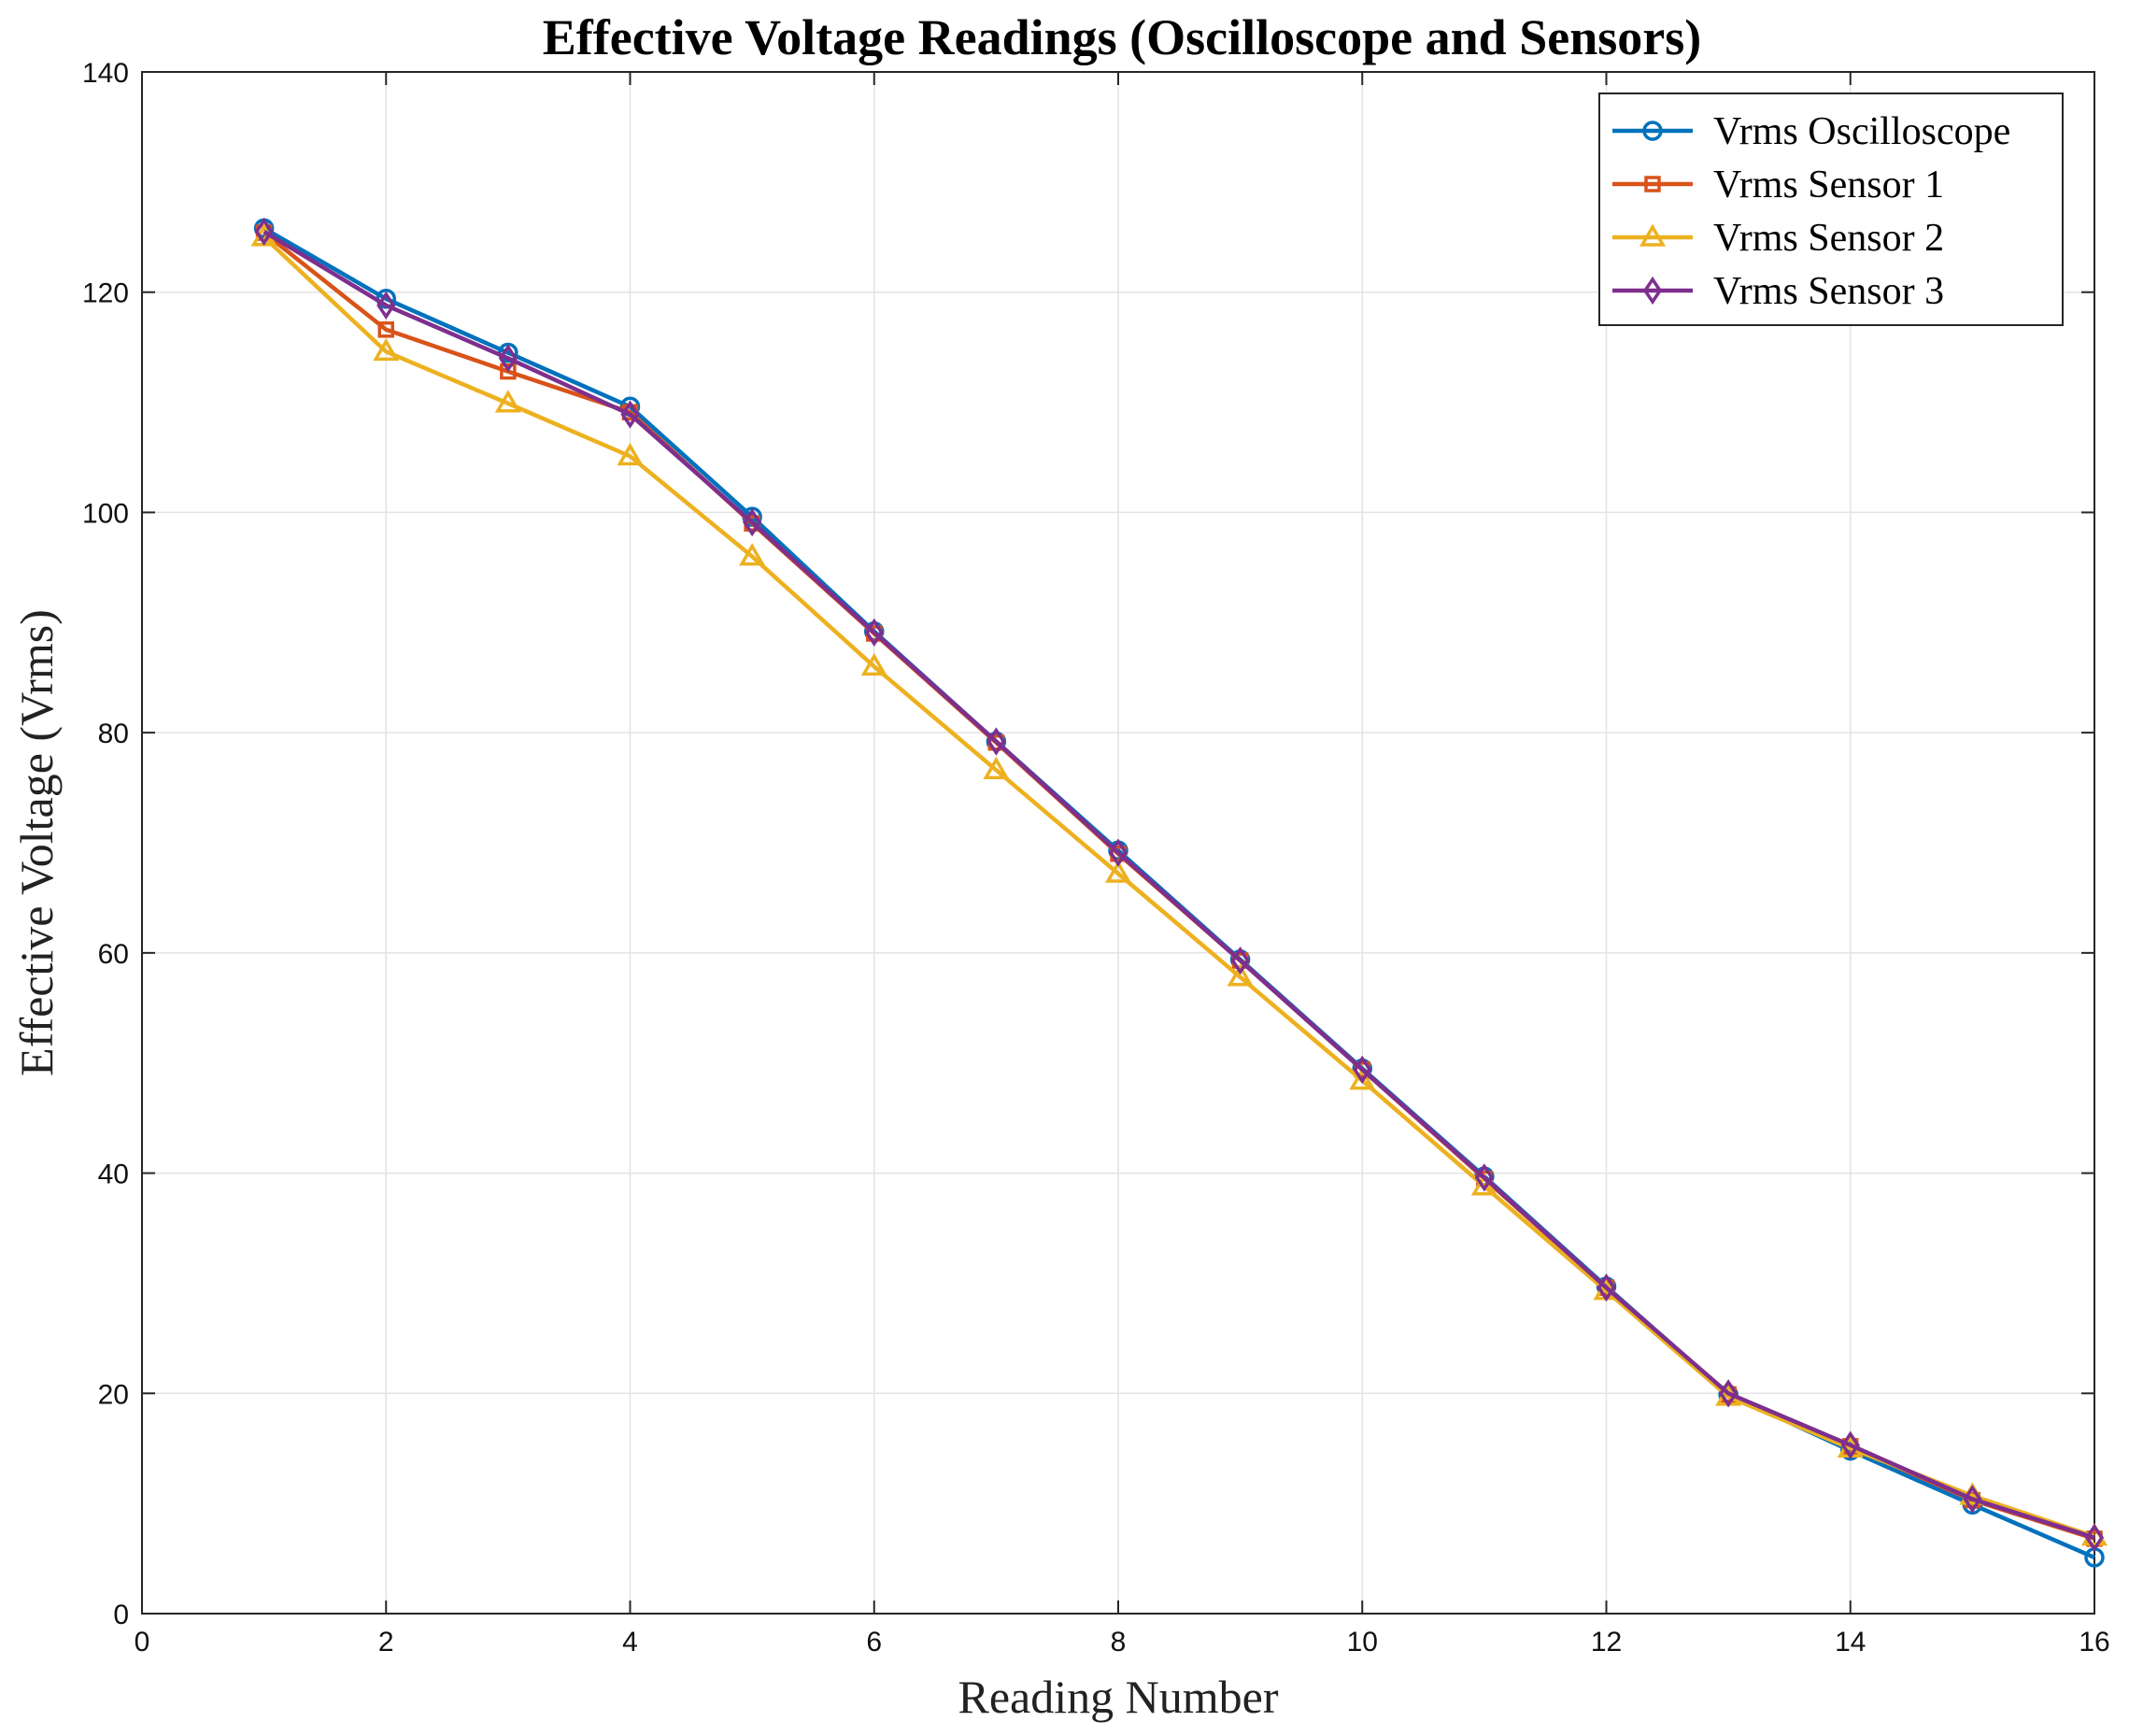  What do you see at coordinates (113, 1175) in the screenshot?
I see `y-tick-label: 40` at bounding box center [113, 1175].